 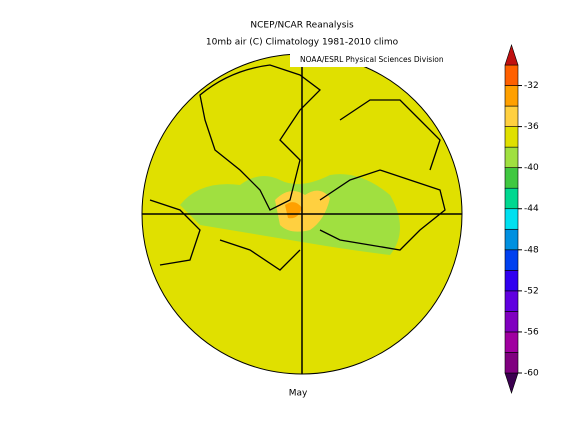 What do you see at coordinates (372, 59) in the screenshot?
I see `credit: NOAA/ESRL Physical Sciences Division` at bounding box center [372, 59].